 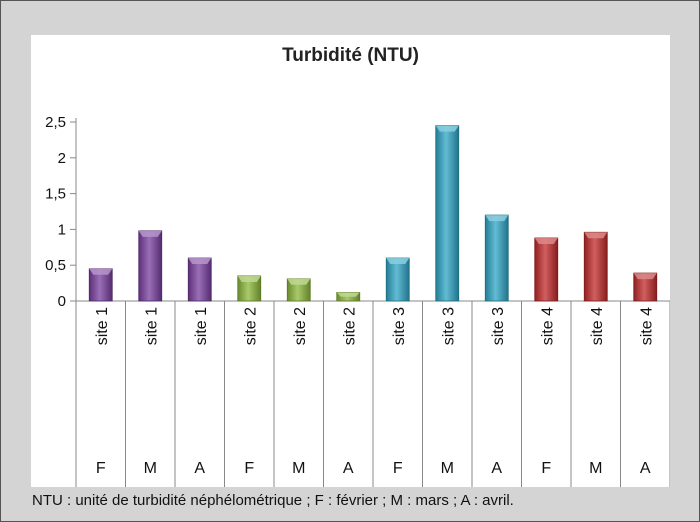 What do you see at coordinates (62, 229) in the screenshot?
I see `y-tick-label: 1` at bounding box center [62, 229].